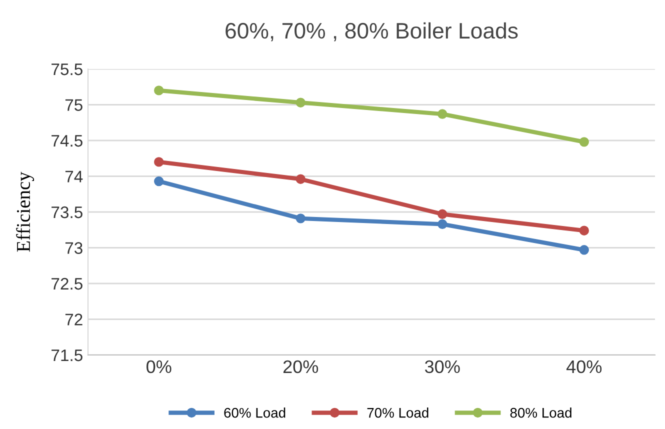 This screenshot has width=665, height=429. Describe the element at coordinates (73, 105) in the screenshot. I see `y-tick-label: 75` at that location.